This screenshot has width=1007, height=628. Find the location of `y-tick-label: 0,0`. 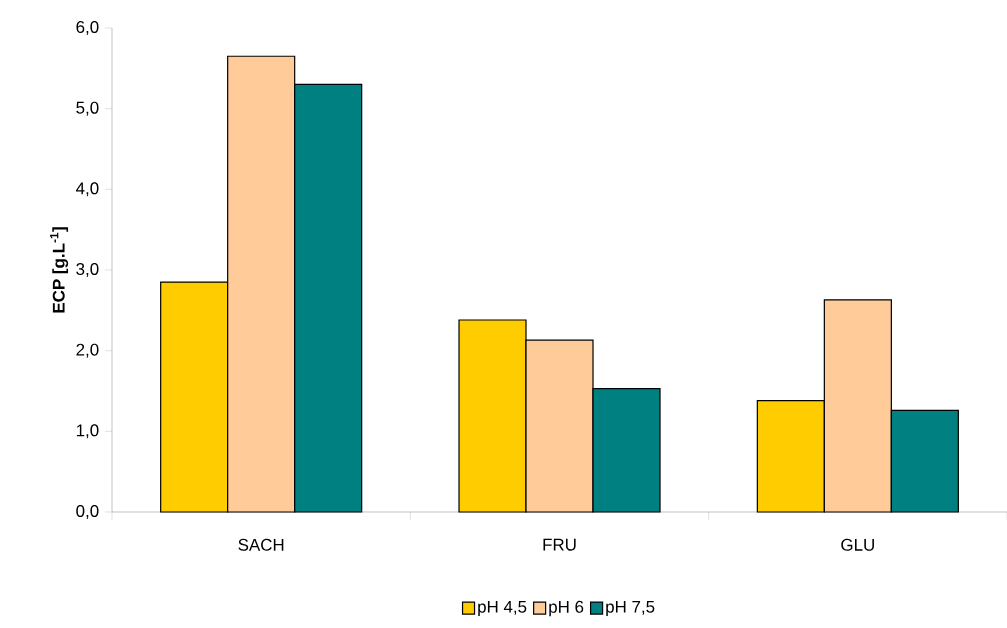

y-tick-label: 0,0 is located at coordinates (87, 511).